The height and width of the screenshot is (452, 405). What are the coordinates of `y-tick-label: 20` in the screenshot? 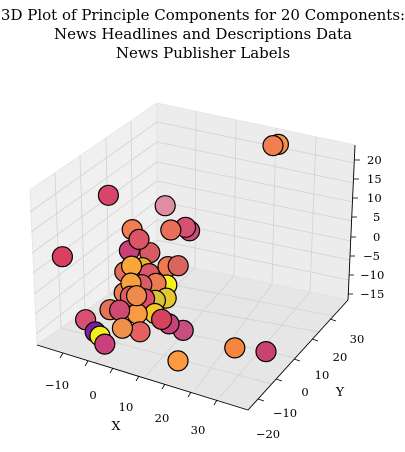 It's located at (340, 357).